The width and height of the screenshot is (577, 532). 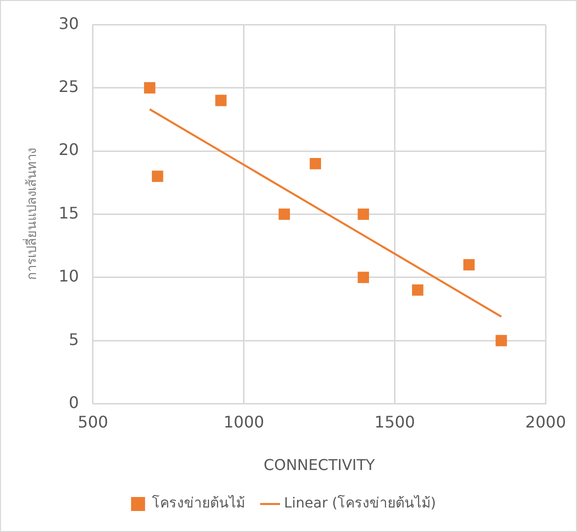 I want to click on x-tick-label: 2000, so click(x=545, y=422).